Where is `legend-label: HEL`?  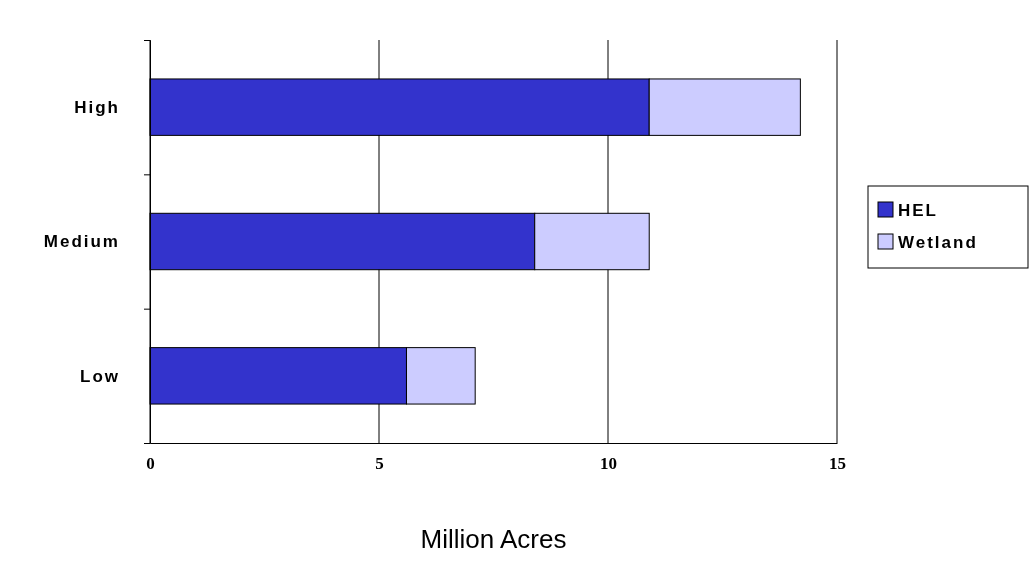 legend-label: HEL is located at coordinates (918, 210).